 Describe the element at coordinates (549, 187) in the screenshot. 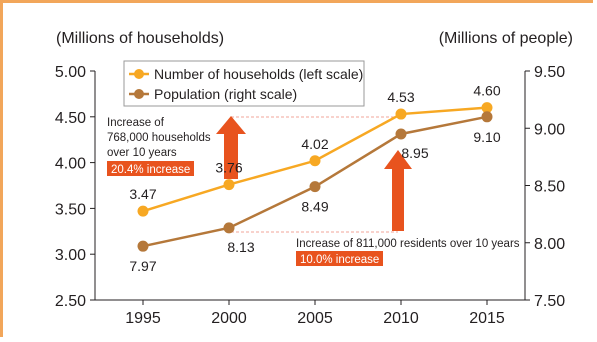

I see `right-tick-label: 8.50` at that location.